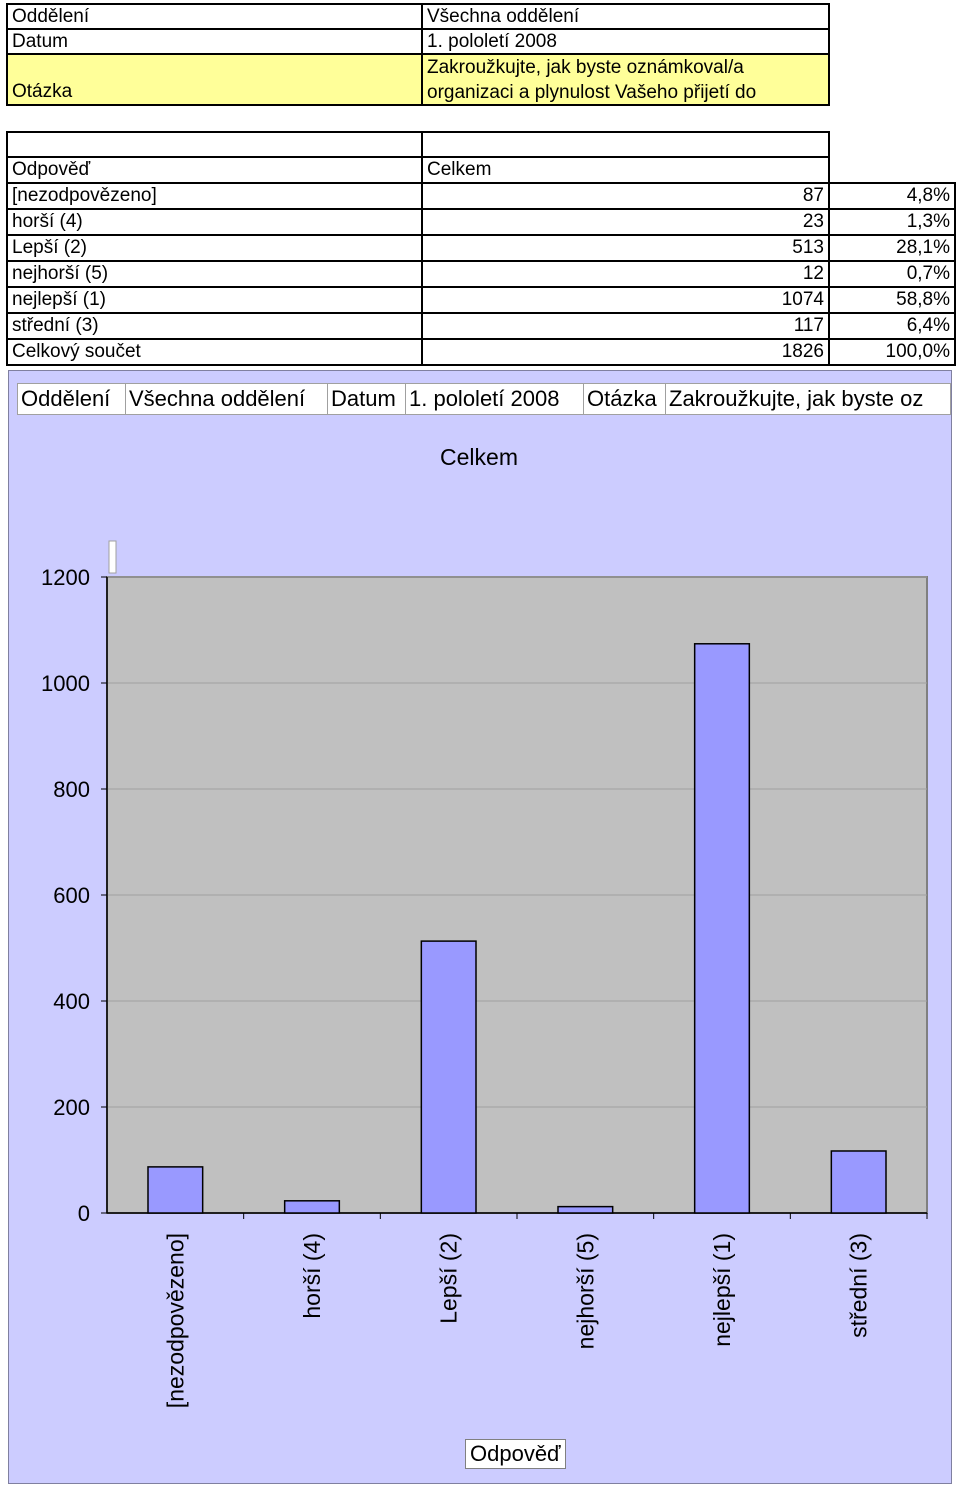 This screenshot has height=1486, width=960. I want to click on table-row-percent: 1,3%, so click(892, 222).